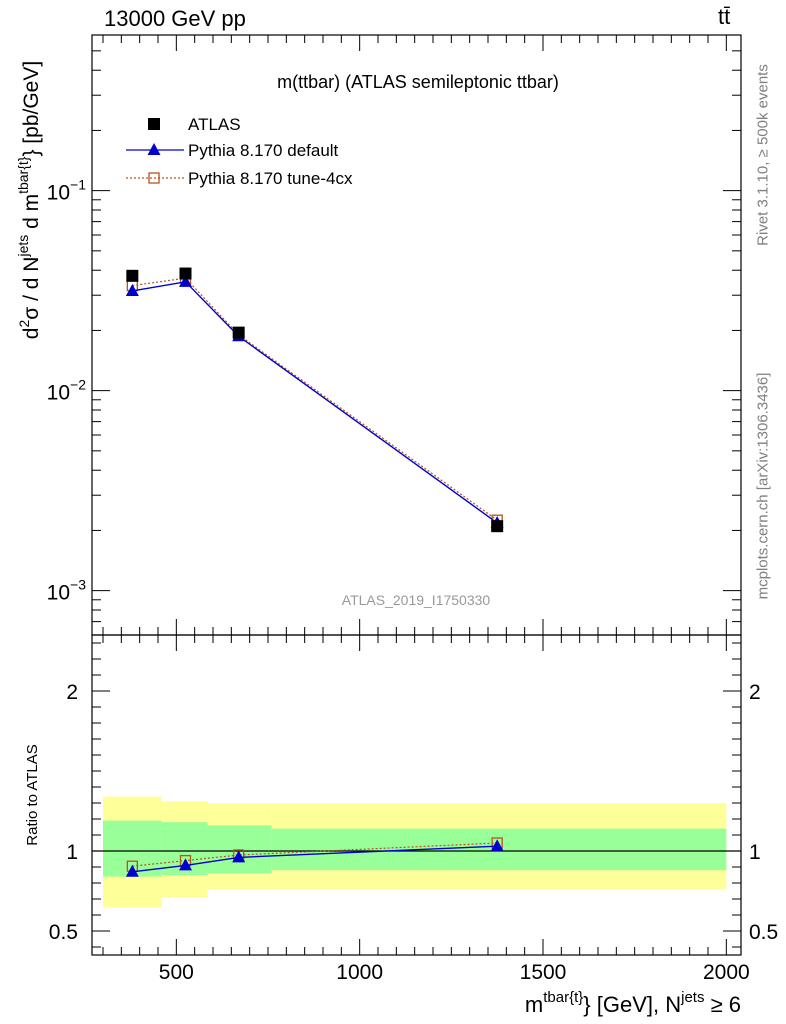  I want to click on ratio-default-line, so click(315, 859).